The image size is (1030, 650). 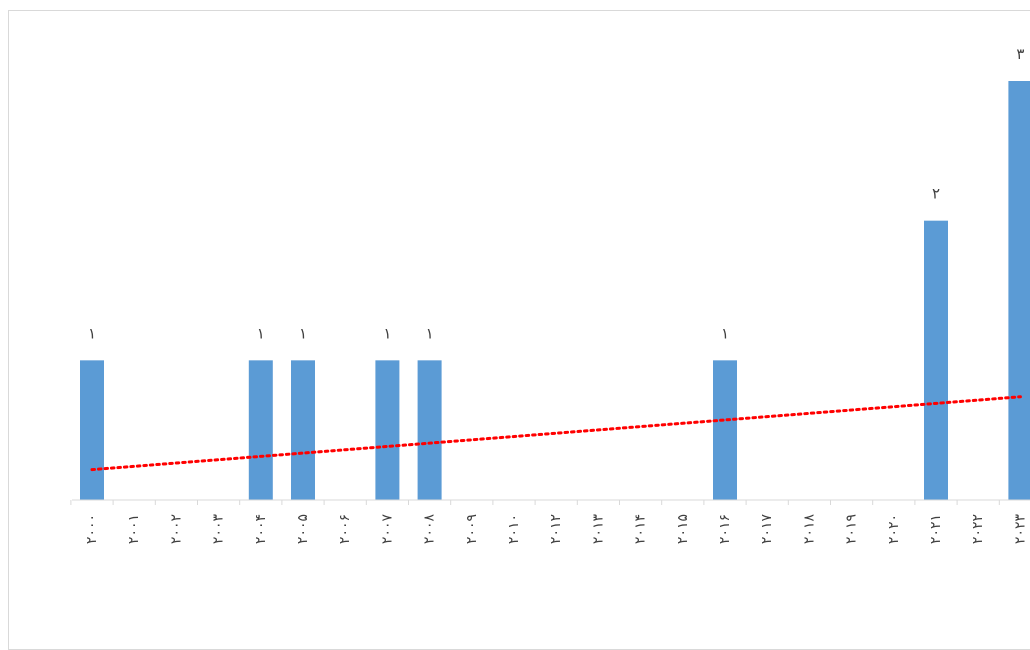 What do you see at coordinates (261, 529) in the screenshot?
I see `x-tick-label-4: ۲۰۰۴` at bounding box center [261, 529].